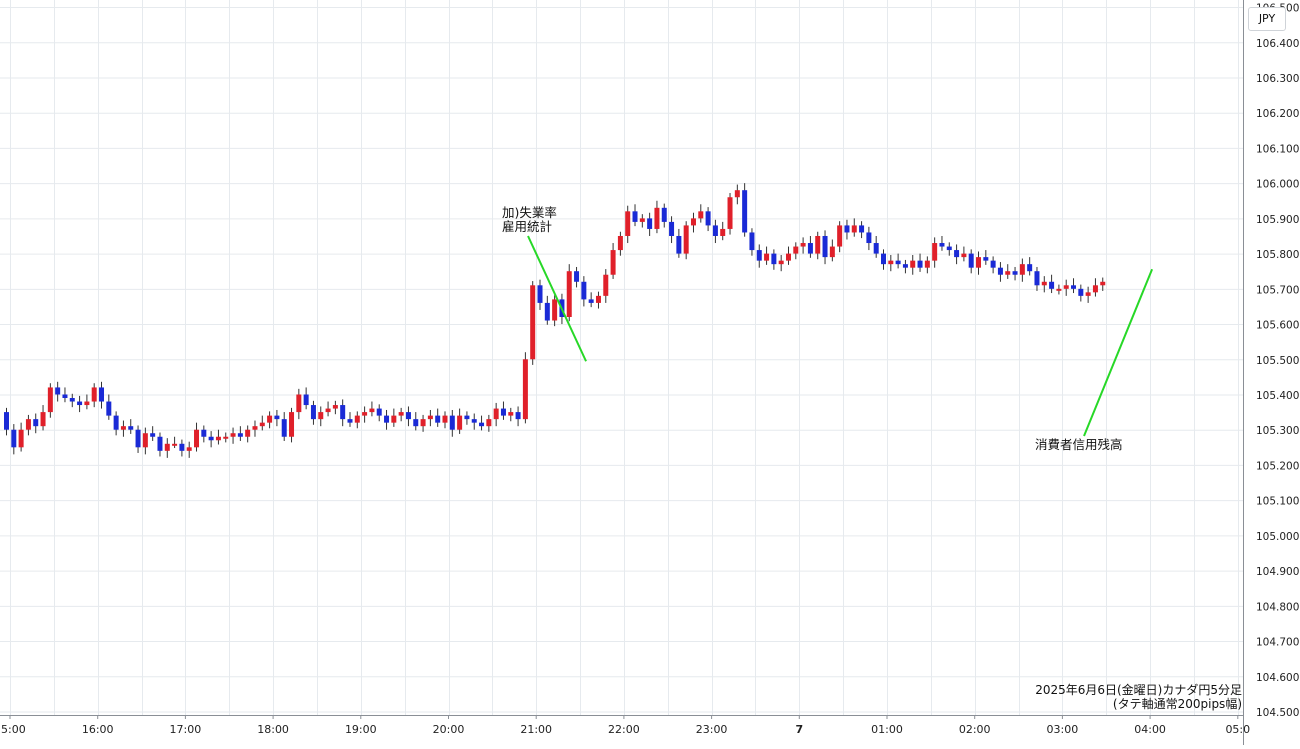  I want to click on y-tick-label: 104.900, so click(1277, 572).